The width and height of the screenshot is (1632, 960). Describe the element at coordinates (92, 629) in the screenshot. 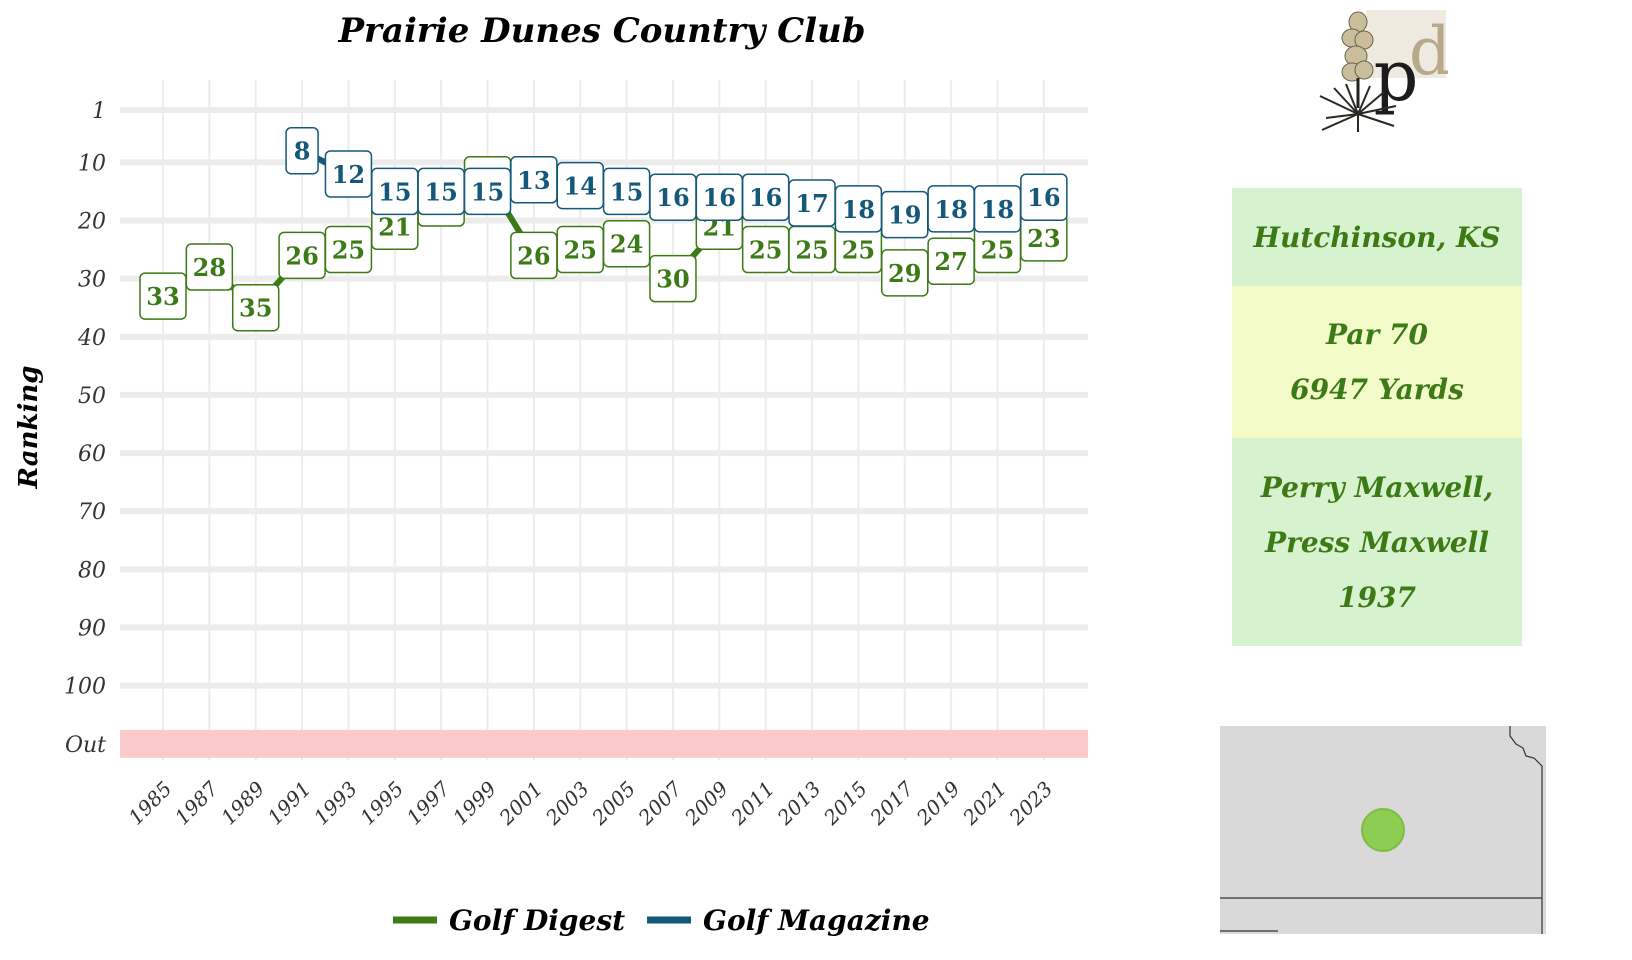

I see `y-tick-label: 90` at that location.